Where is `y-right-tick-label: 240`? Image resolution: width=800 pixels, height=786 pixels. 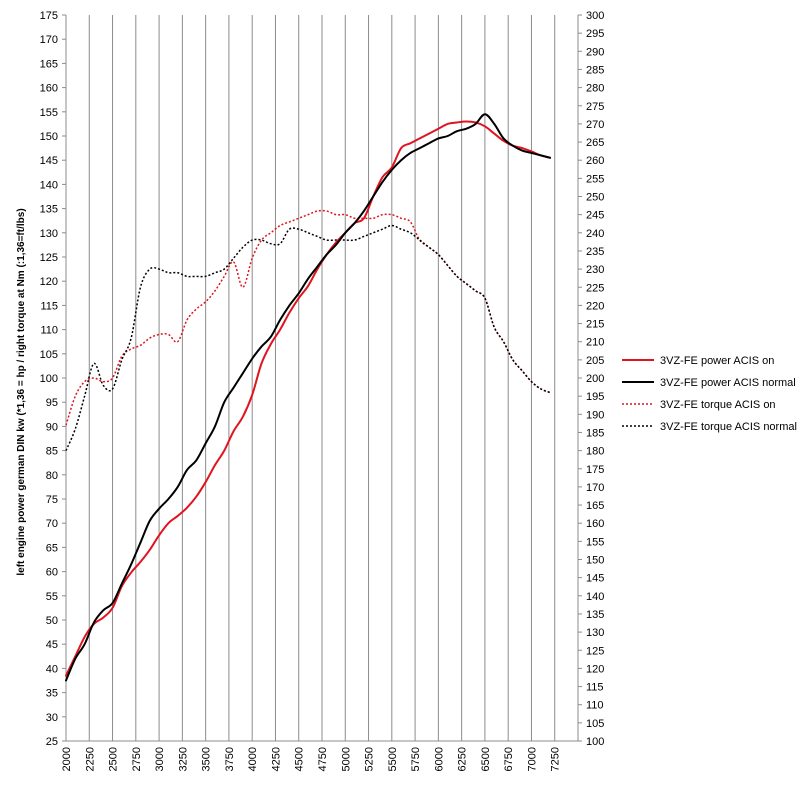 y-right-tick-label: 240 is located at coordinates (595, 234).